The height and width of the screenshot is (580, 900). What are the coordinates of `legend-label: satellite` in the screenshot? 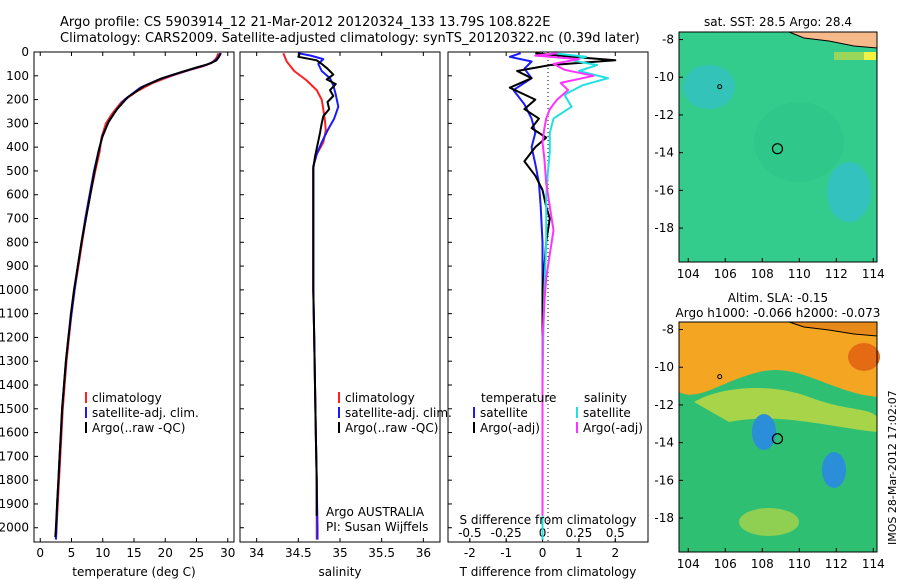 It's located at (607, 413).